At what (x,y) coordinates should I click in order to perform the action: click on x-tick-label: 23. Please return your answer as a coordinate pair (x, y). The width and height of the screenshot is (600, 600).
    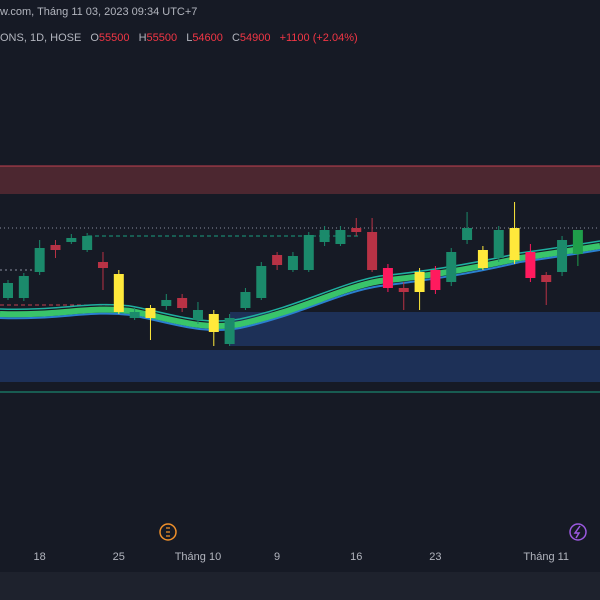
    Looking at the image, I should click on (435, 557).